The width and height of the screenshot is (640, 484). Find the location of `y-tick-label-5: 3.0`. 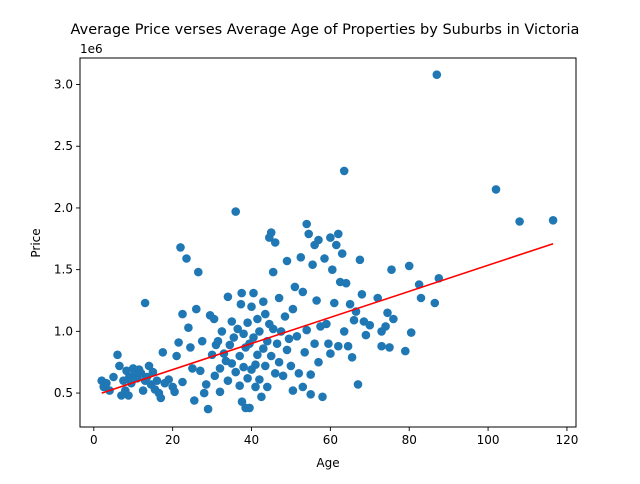

y-tick-label-5: 3.0 is located at coordinates (63, 85).